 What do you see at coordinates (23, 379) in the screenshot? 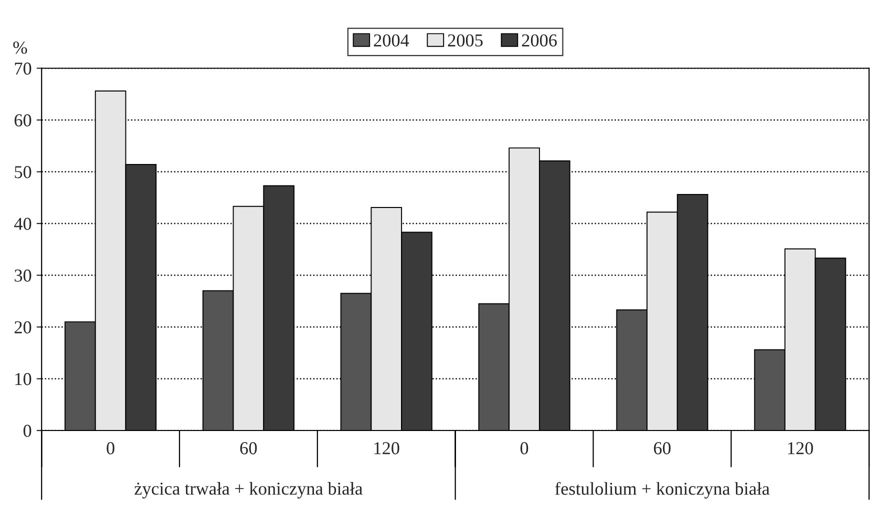
I see `y-tick-label: 10` at bounding box center [23, 379].